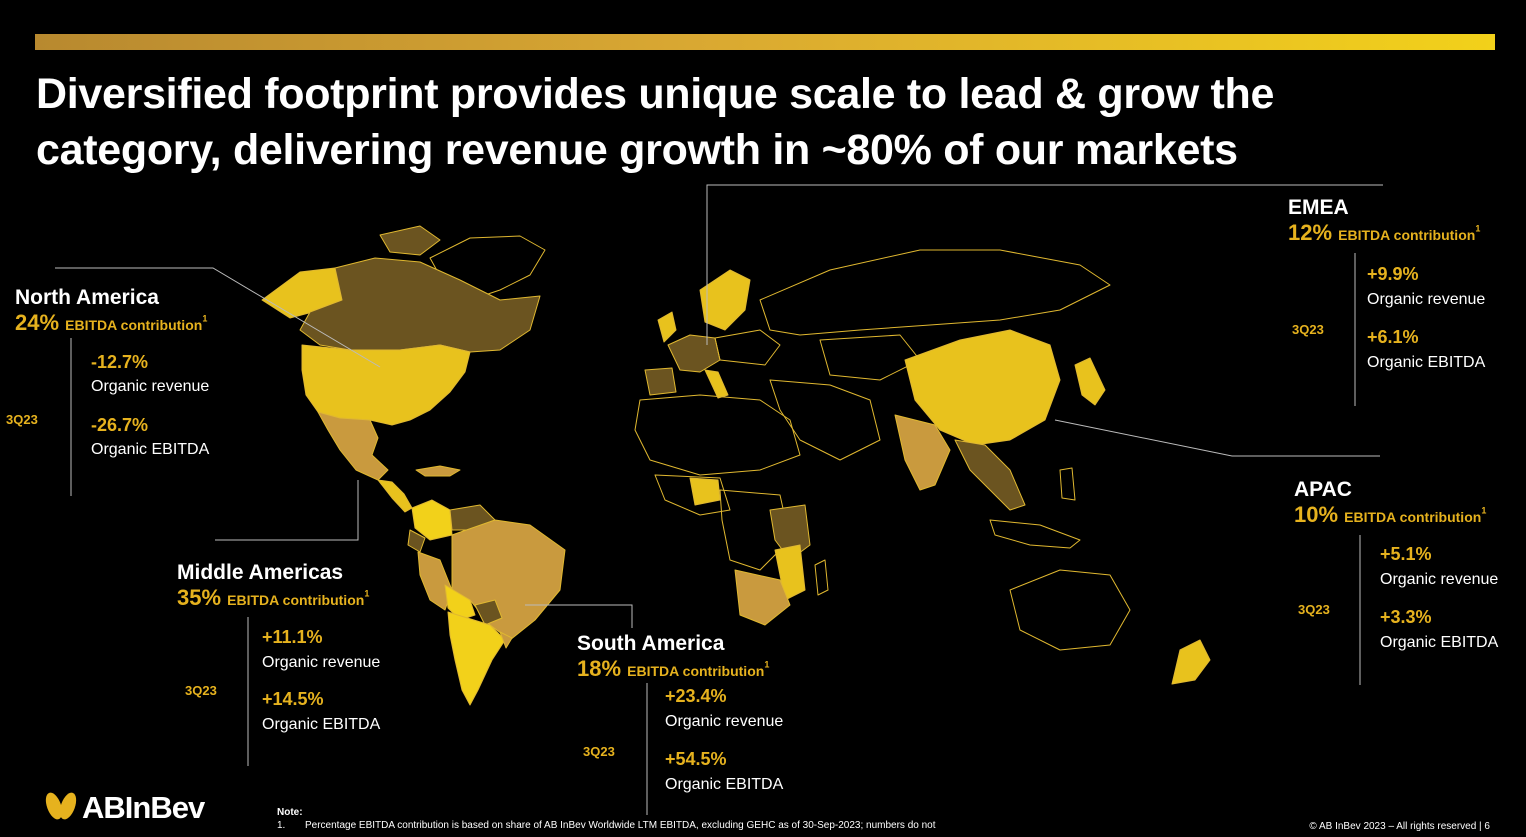 This screenshot has width=1526, height=837. I want to click on nigeria-shape, so click(705, 491).